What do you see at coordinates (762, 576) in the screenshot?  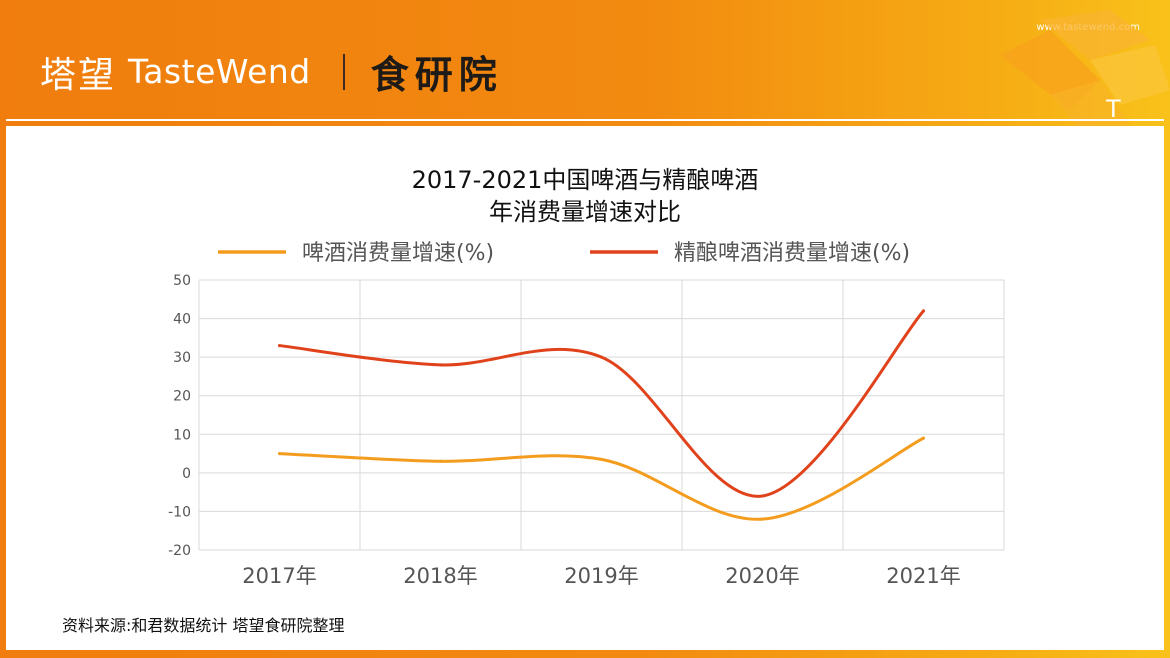 I see `x-tick-label: 2020年` at bounding box center [762, 576].